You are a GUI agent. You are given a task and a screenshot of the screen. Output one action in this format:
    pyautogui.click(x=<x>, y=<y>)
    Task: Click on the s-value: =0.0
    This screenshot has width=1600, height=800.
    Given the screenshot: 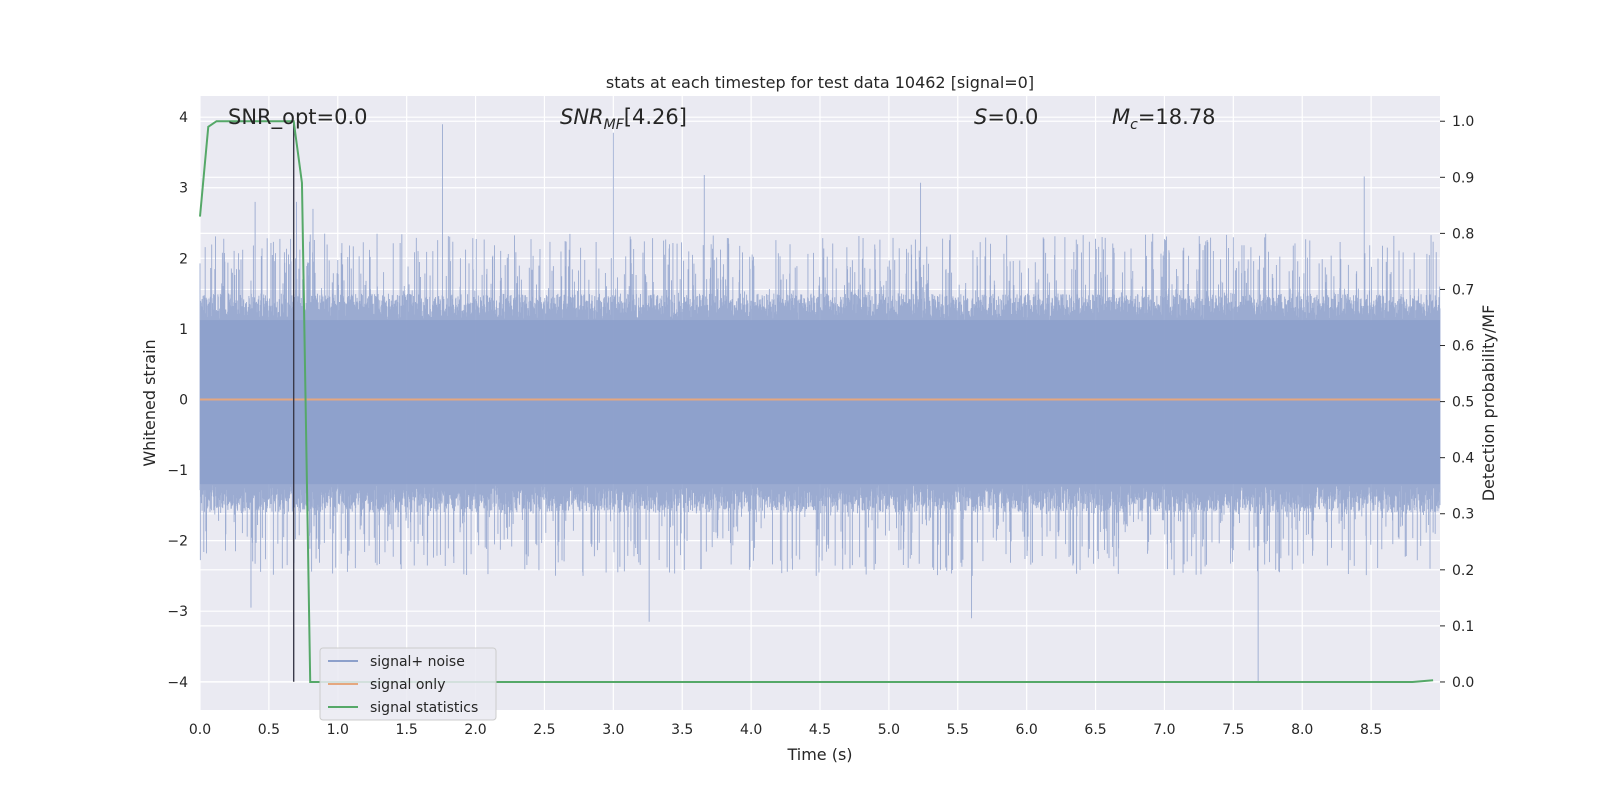 What is the action you would take?
    pyautogui.click(x=1012, y=117)
    